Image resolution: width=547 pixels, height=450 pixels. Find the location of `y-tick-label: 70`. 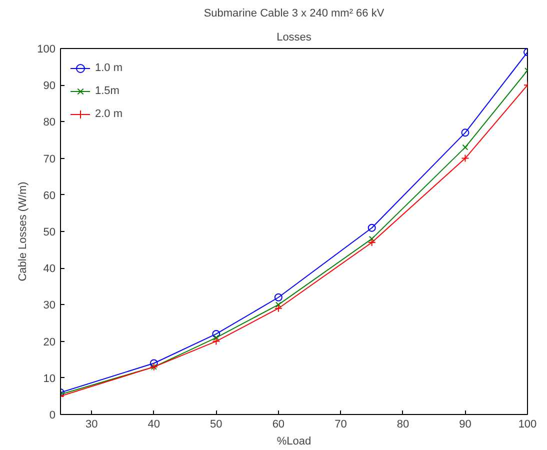

y-tick-label: 70 is located at coordinates (49, 159).